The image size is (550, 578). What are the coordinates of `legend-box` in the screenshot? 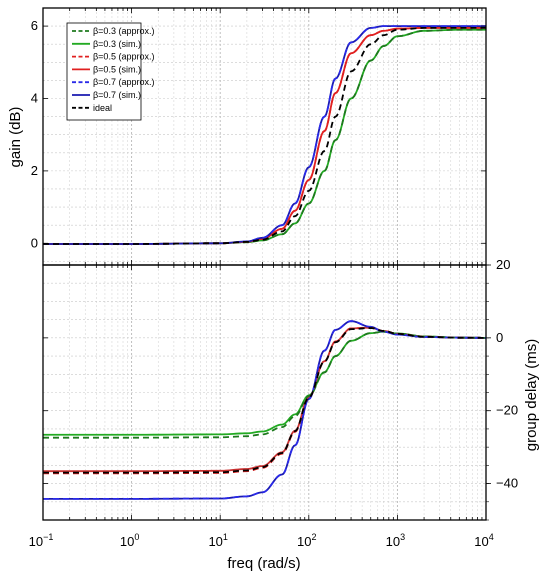 It's located at (104, 71).